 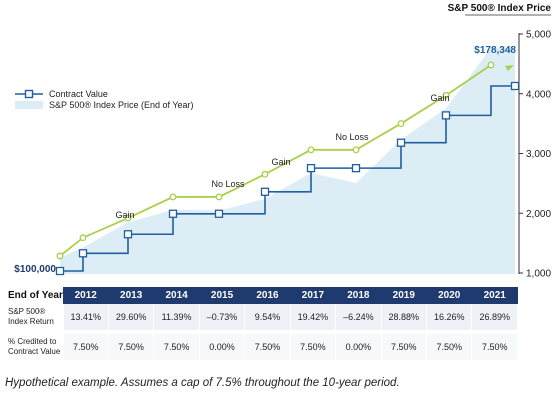 I want to click on legend-contract-marker, so click(x=29, y=94).